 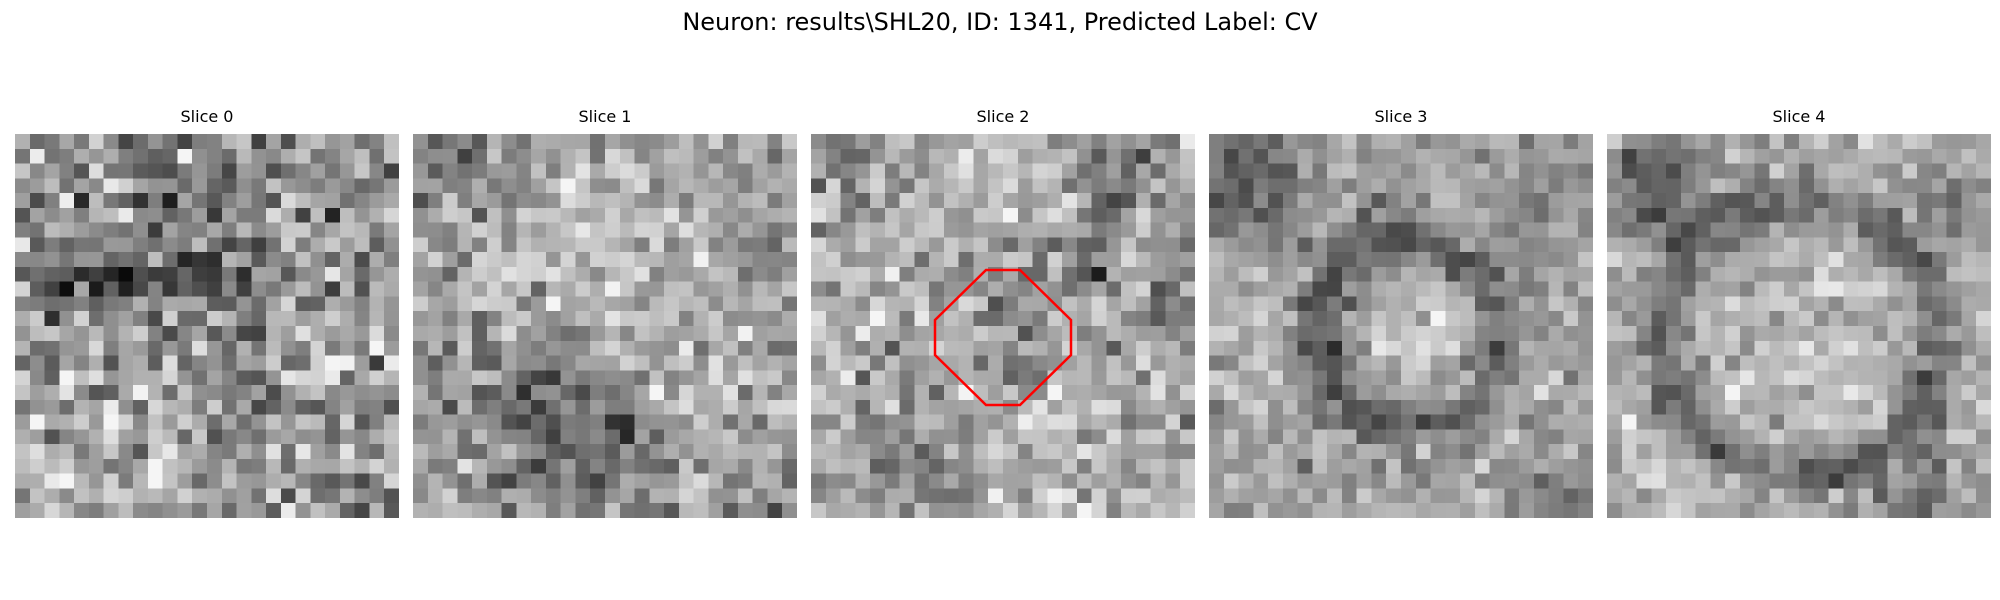 I want to click on slice-panel-4: Slice 4, so click(x=1799, y=311).